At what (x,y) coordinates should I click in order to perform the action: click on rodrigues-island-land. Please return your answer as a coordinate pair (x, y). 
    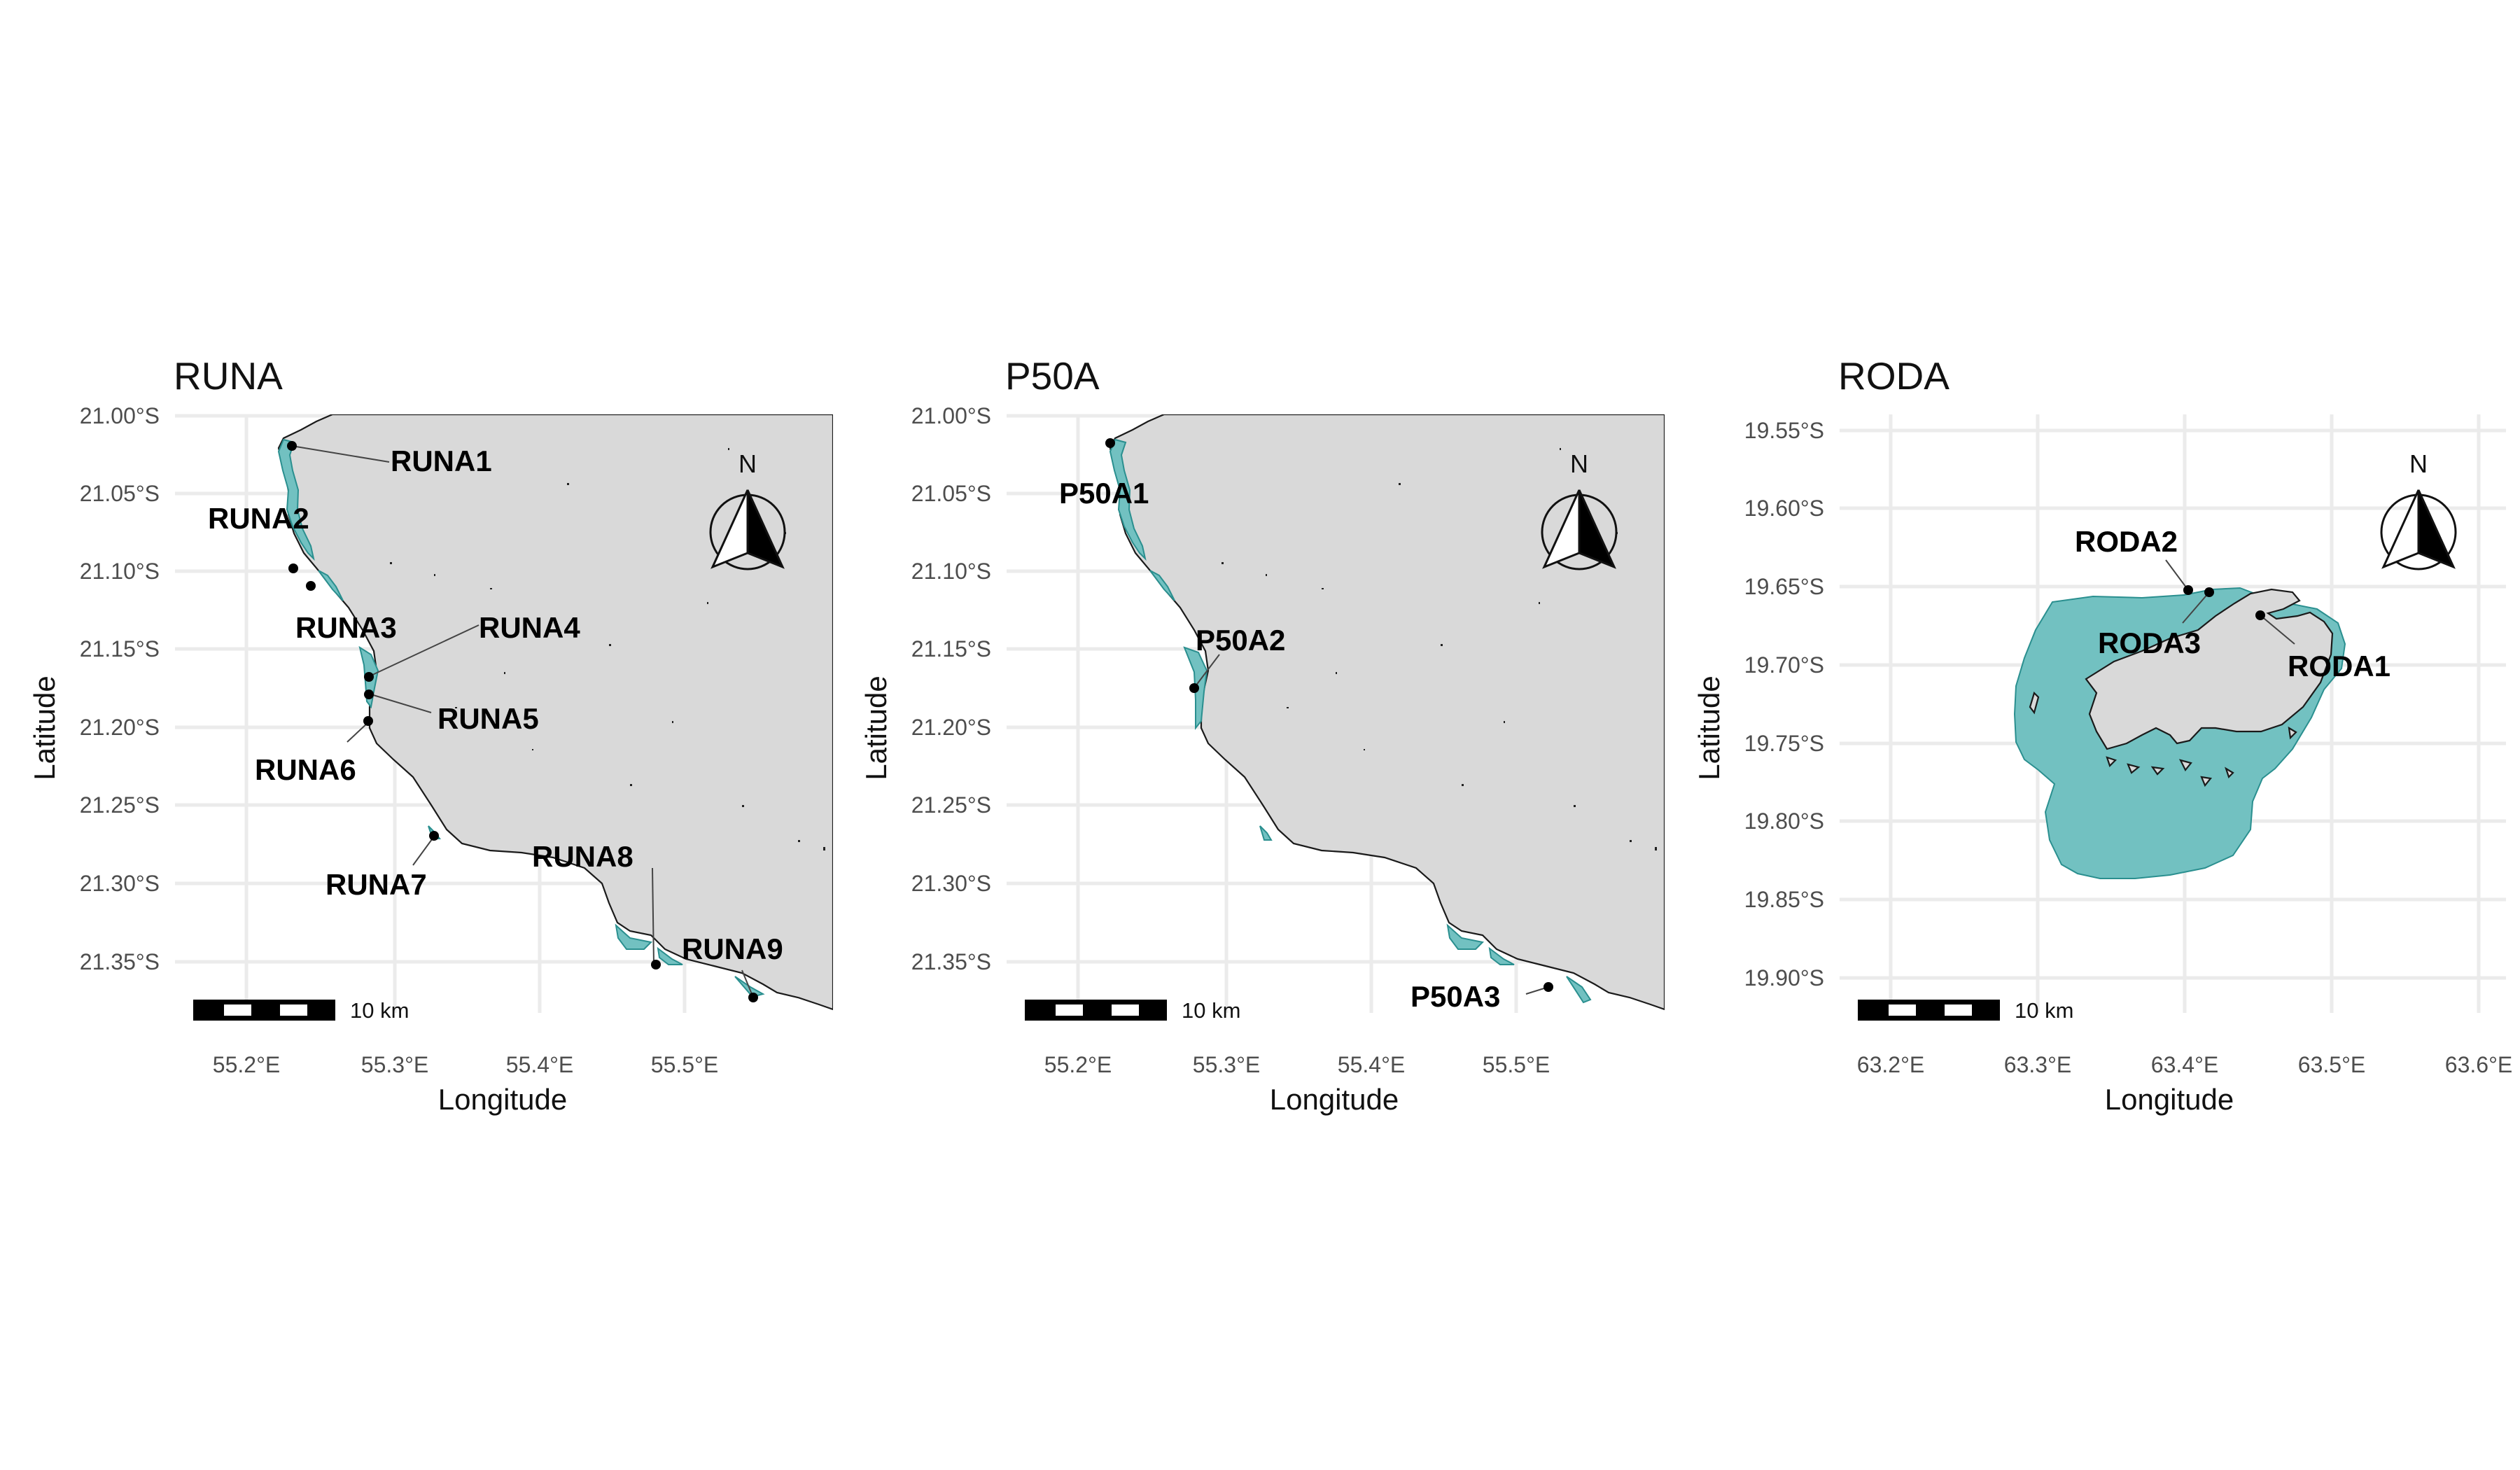
    Looking at the image, I should click on (2209, 669).